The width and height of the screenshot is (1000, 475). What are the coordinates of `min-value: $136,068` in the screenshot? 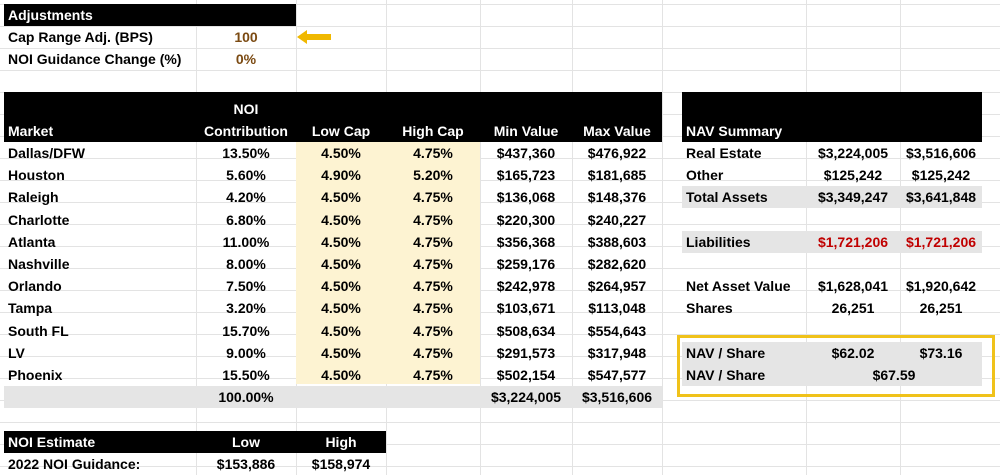 It's located at (526, 197).